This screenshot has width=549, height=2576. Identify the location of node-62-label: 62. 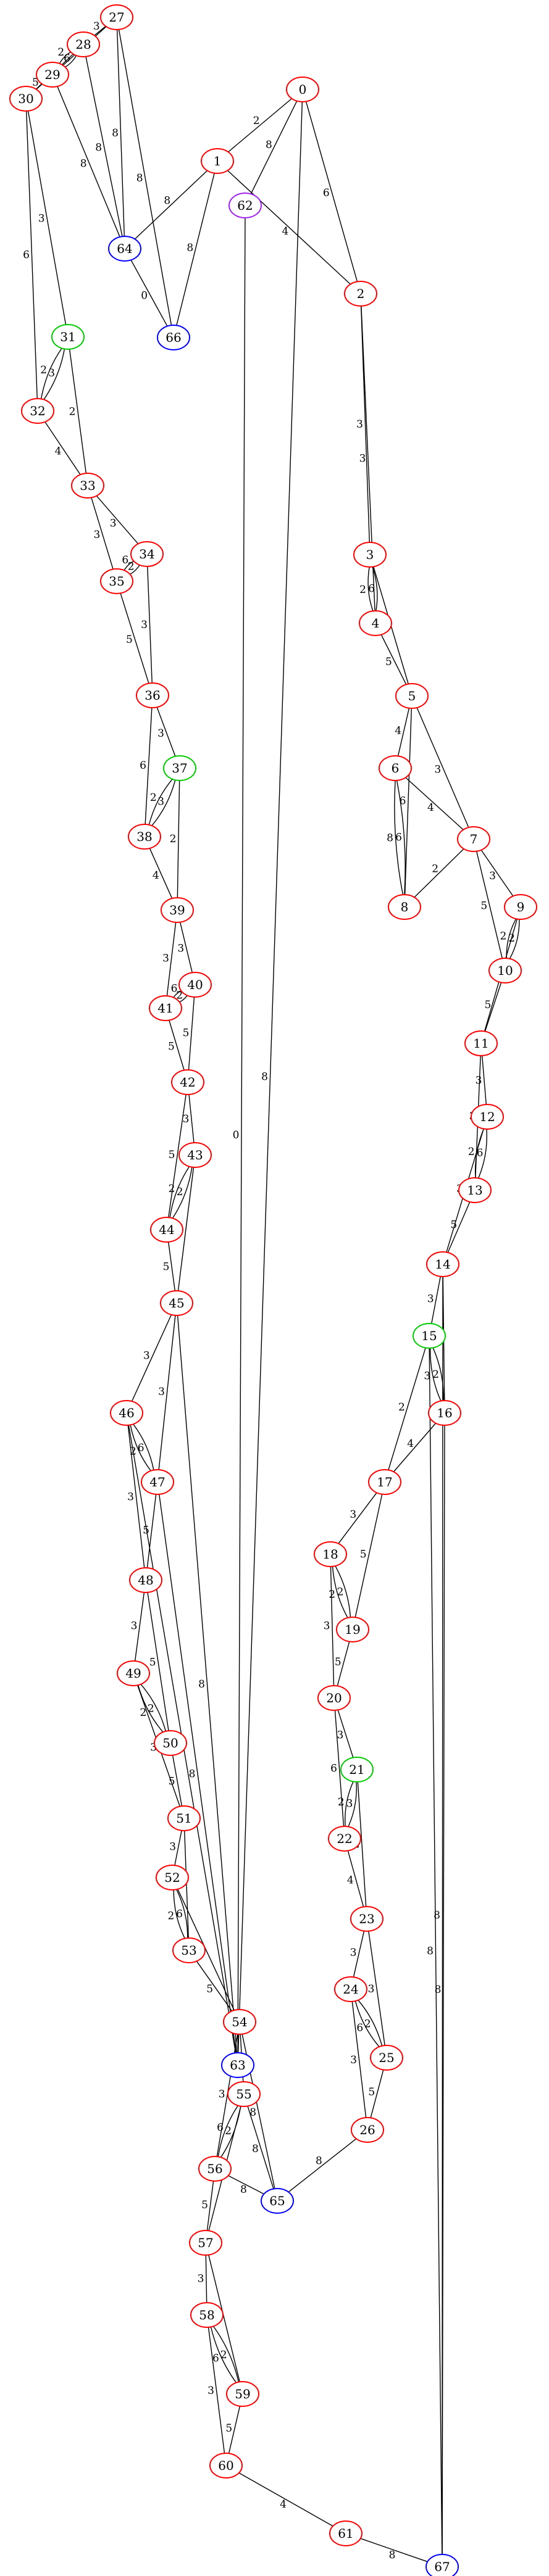
(245, 206).